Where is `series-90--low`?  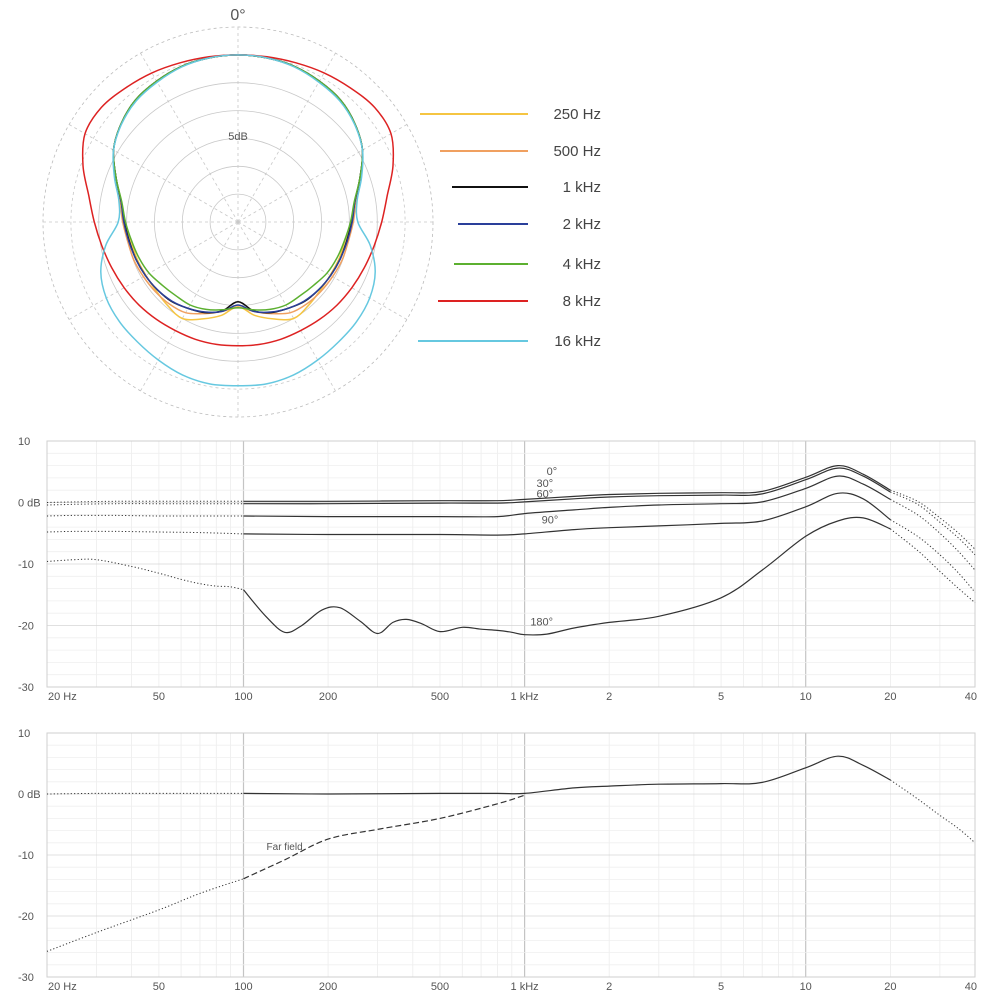
series-90--low is located at coordinates (145, 532).